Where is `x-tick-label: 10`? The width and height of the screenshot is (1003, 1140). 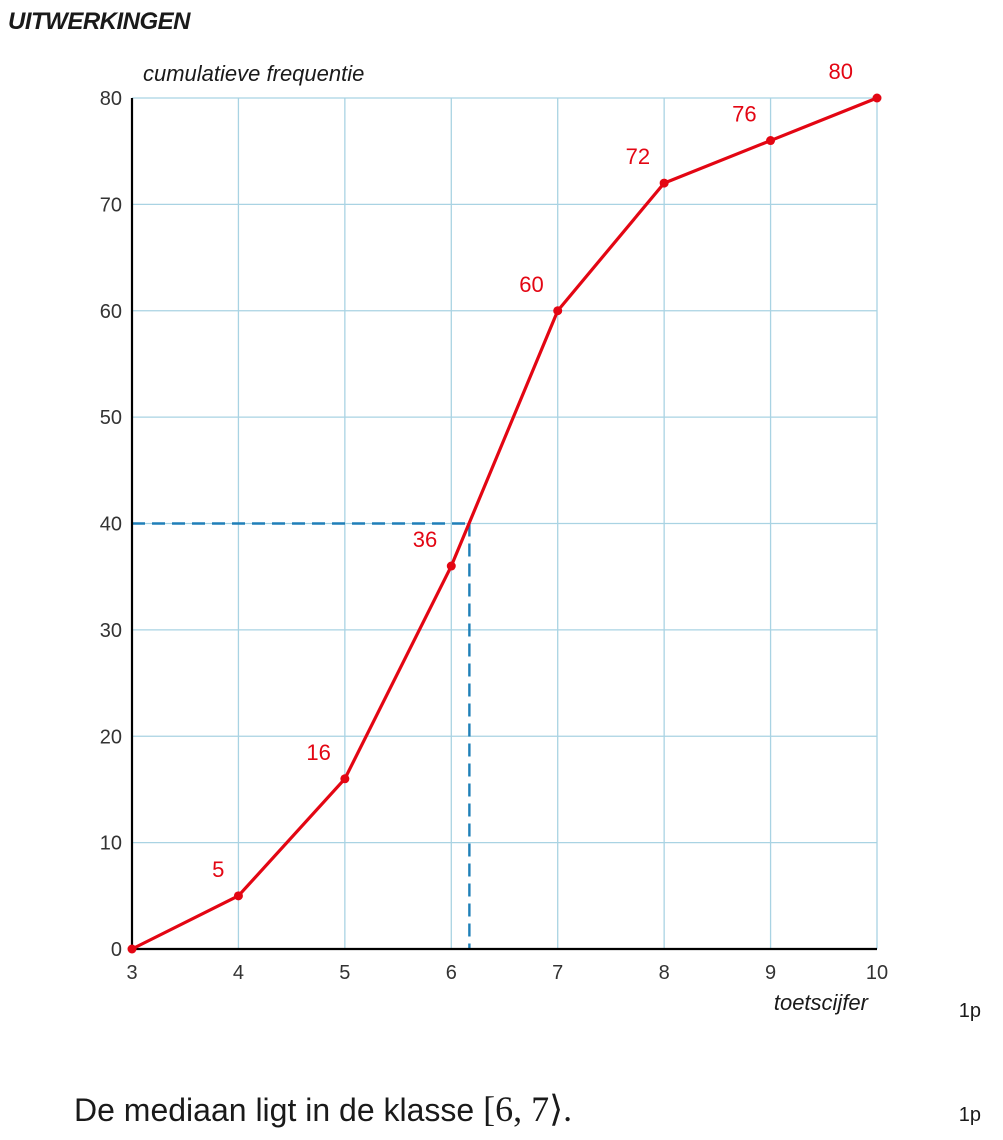 x-tick-label: 10 is located at coordinates (877, 973).